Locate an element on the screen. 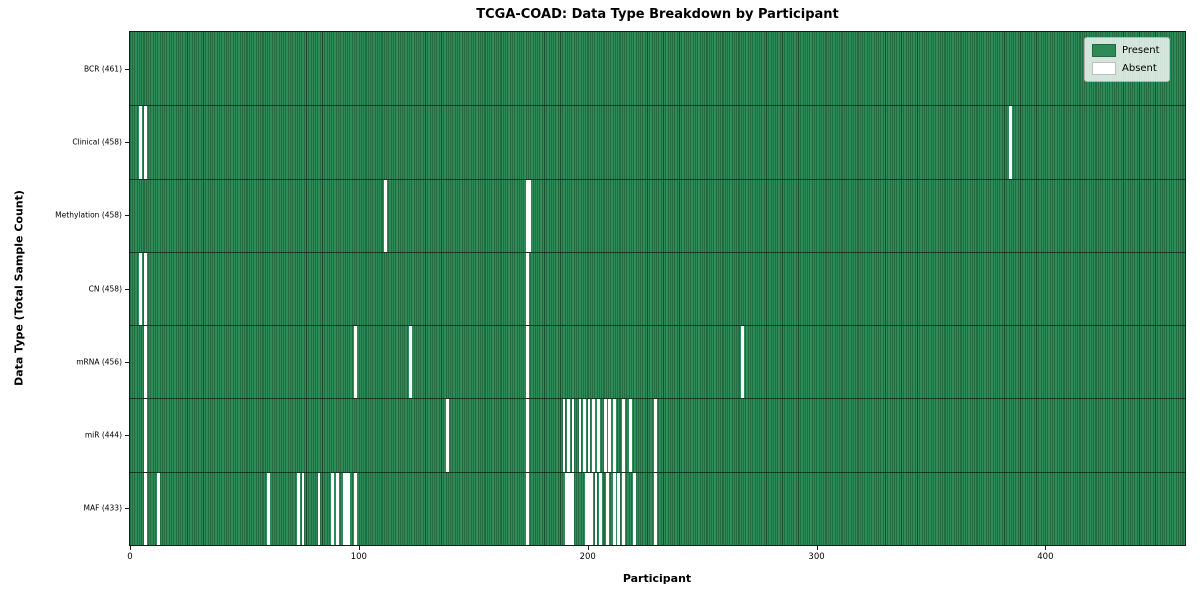 This screenshot has height=600, width=1200. present-swatch is located at coordinates (1104, 50).